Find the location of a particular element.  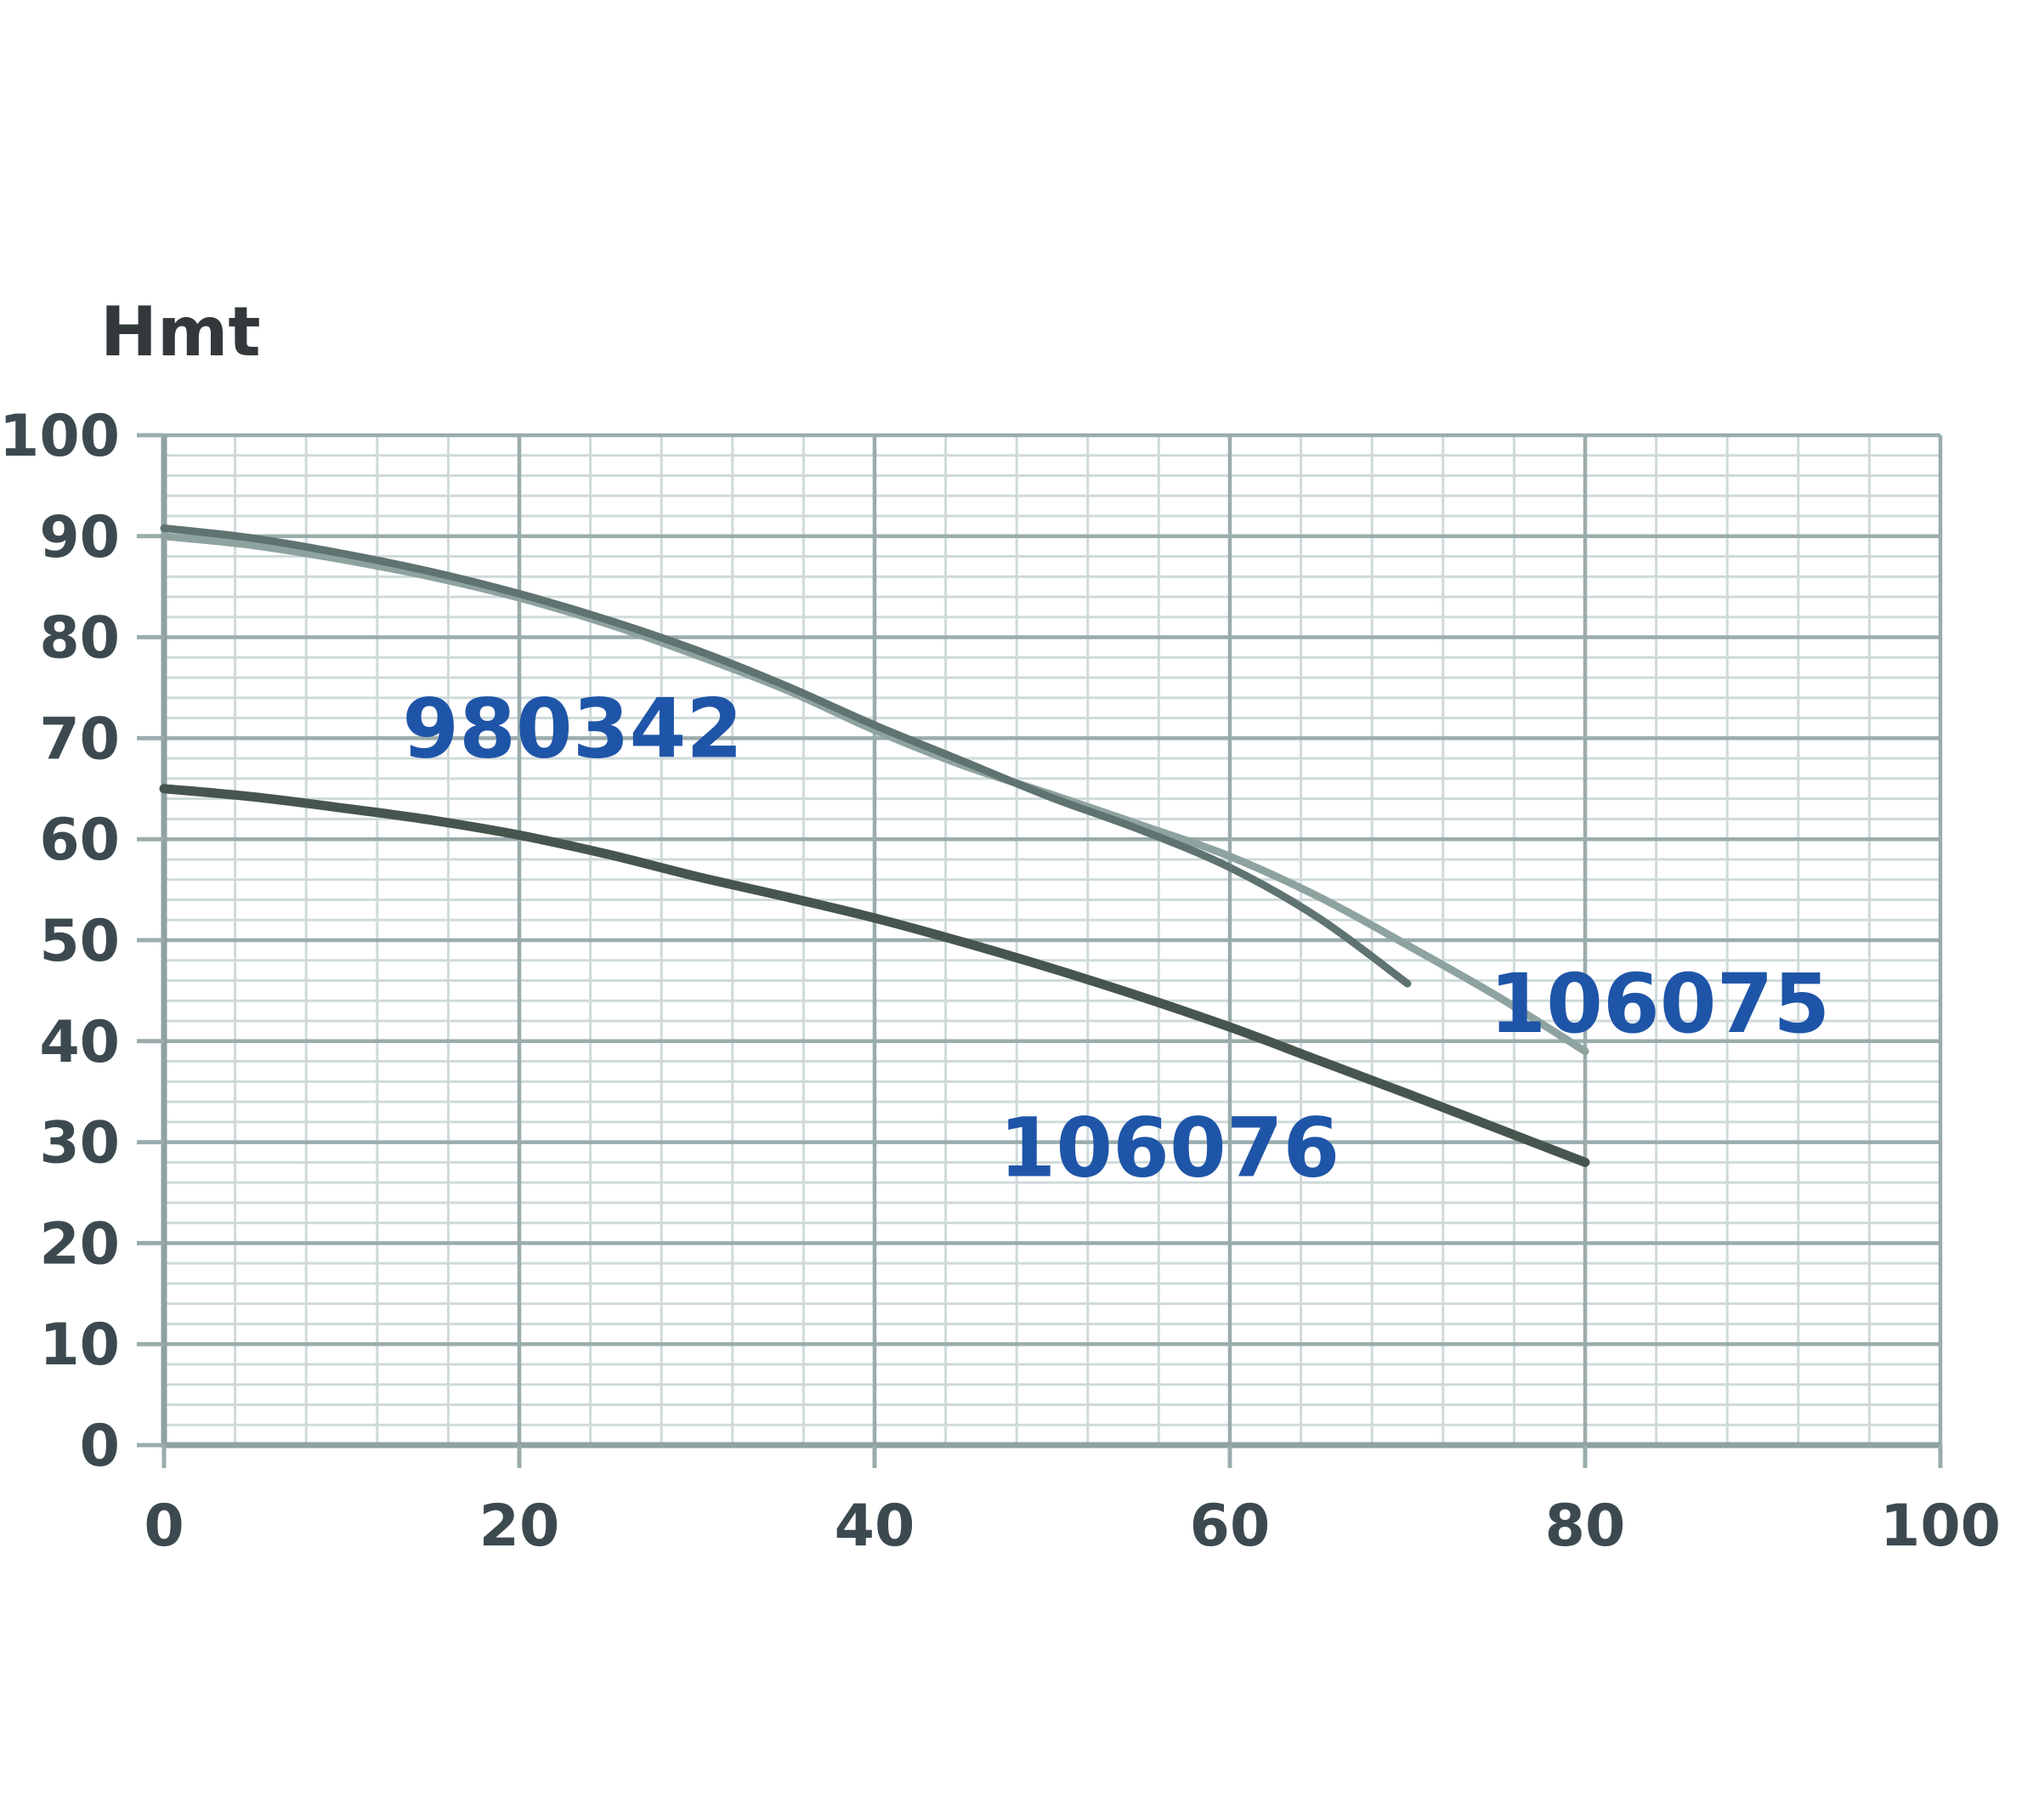

y-tick-label-0: 0 is located at coordinates (100, 1446).